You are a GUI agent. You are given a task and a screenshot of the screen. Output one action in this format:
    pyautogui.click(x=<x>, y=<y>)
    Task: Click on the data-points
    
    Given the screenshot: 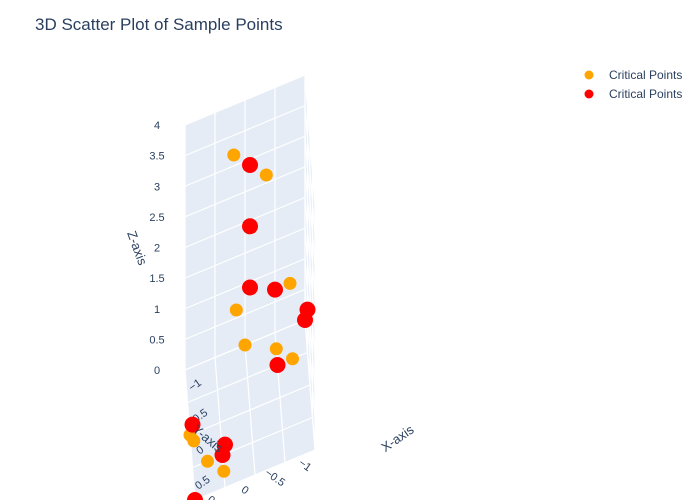 What is the action you would take?
    pyautogui.click(x=249, y=324)
    